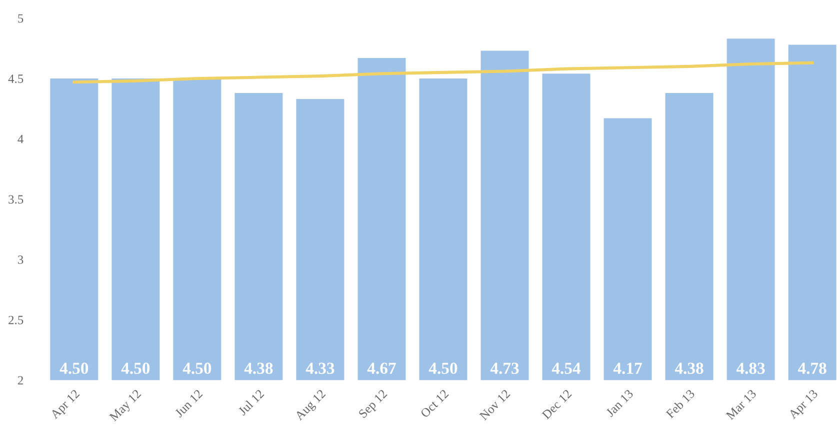  Describe the element at coordinates (21, 260) in the screenshot. I see `y-tick-label: 3` at that location.